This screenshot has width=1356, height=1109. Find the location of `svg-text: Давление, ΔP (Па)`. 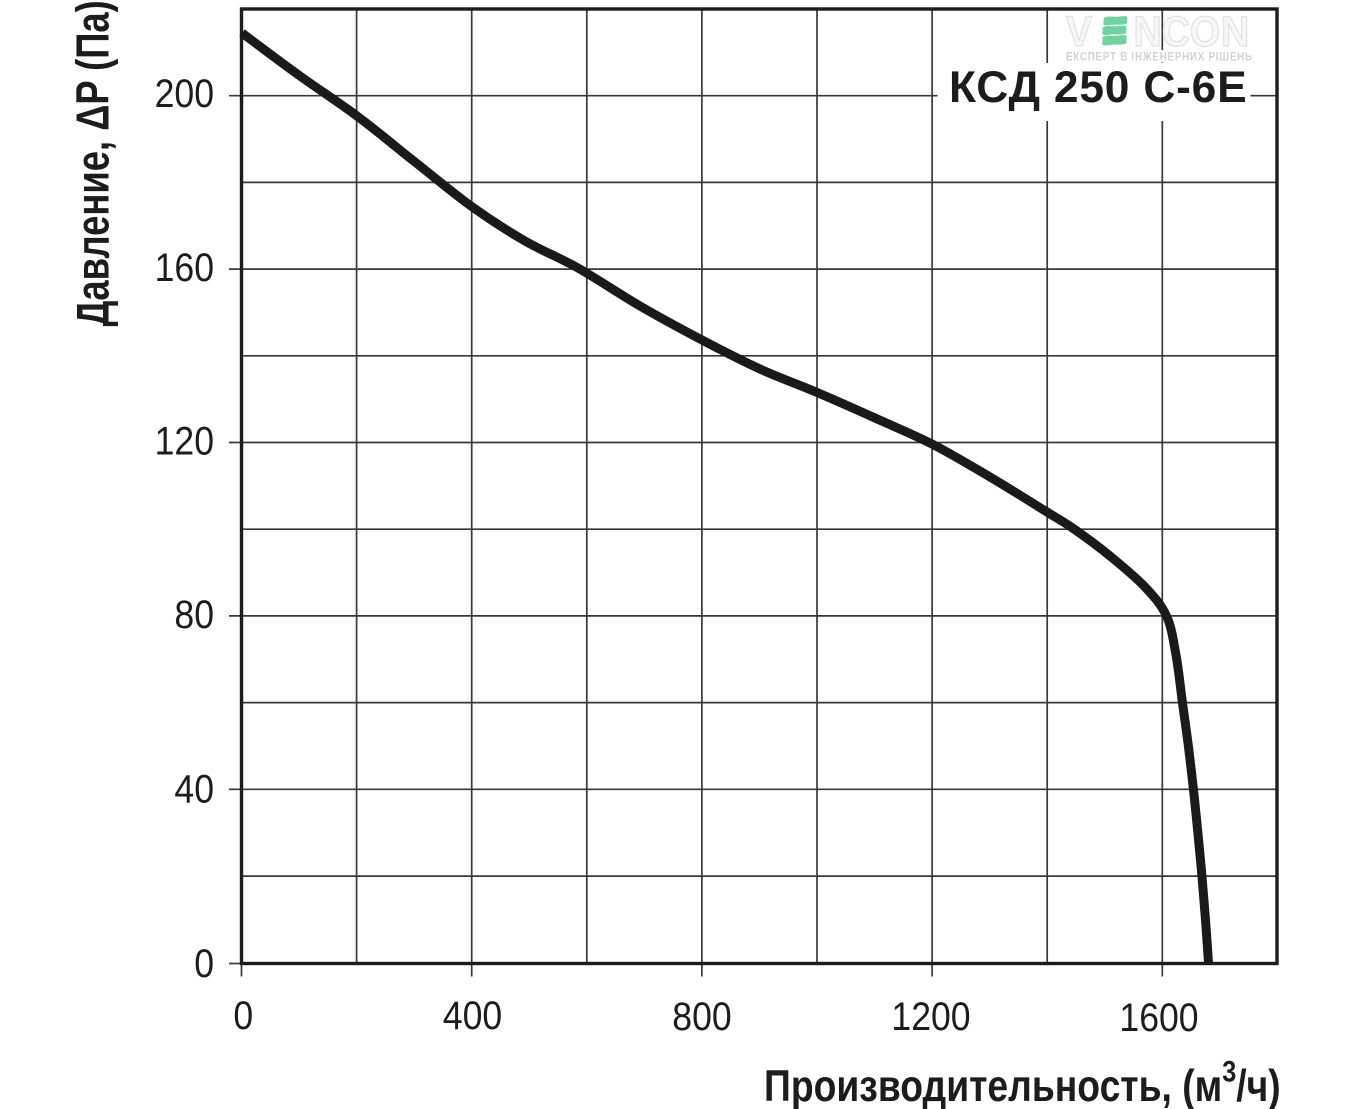

svg-text: Давление, ΔP (Па) is located at coordinates (92, 163).